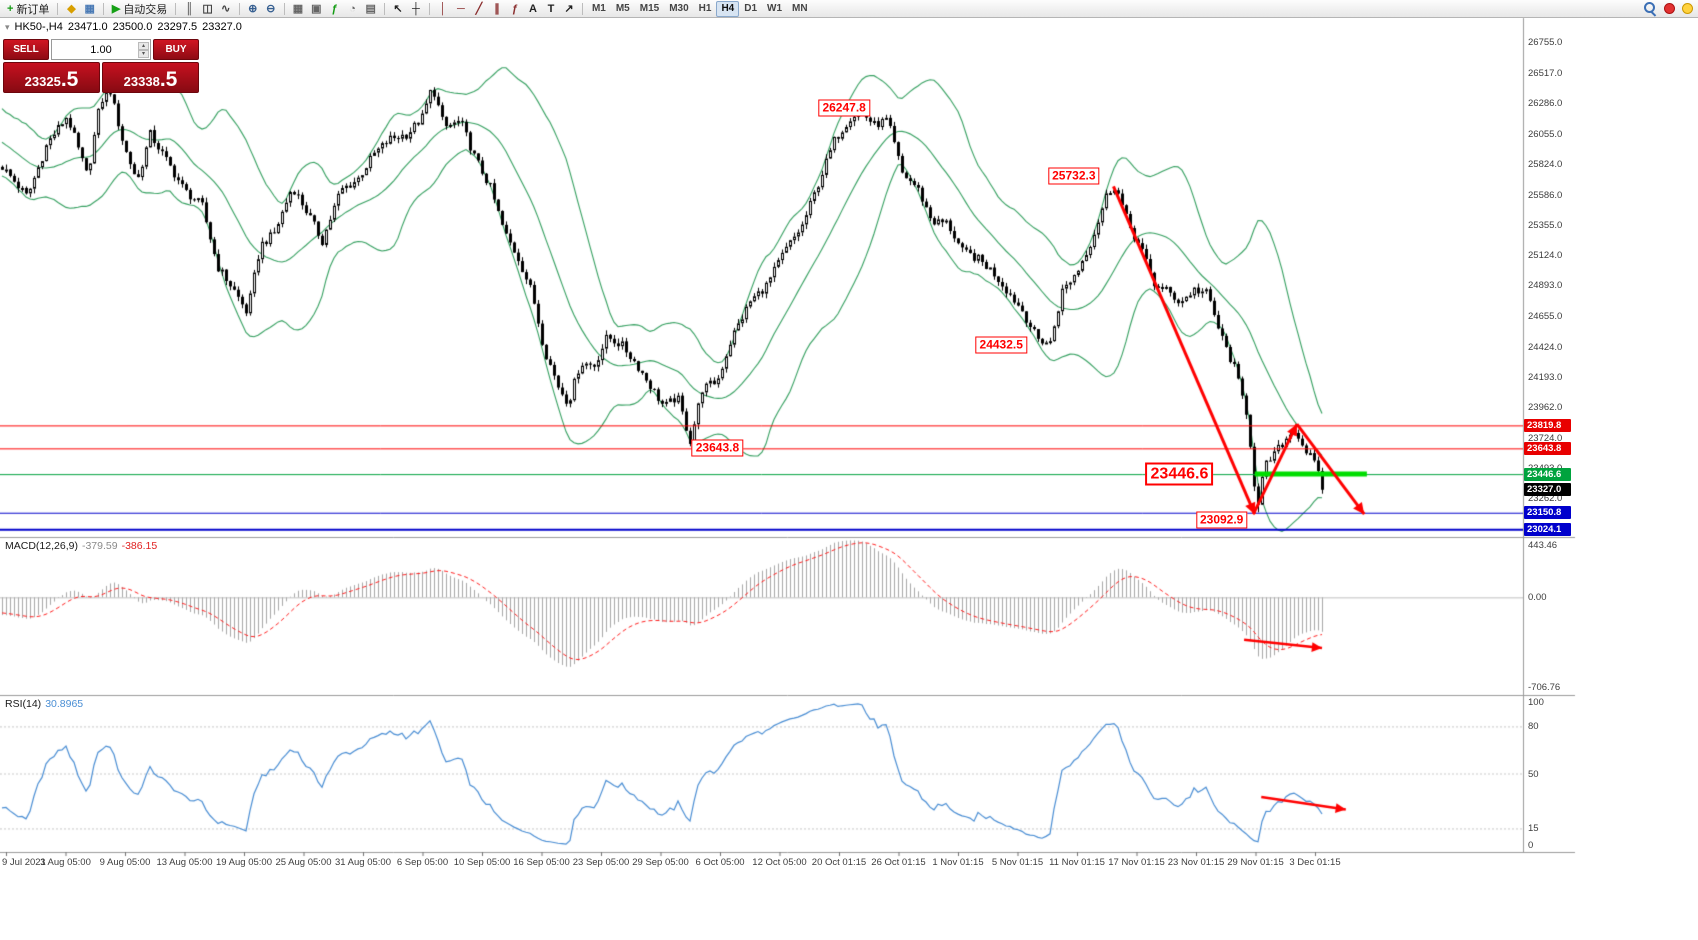 Image resolution: width=1698 pixels, height=940 pixels. I want to click on sell-price-main: 23325, so click(42, 81).